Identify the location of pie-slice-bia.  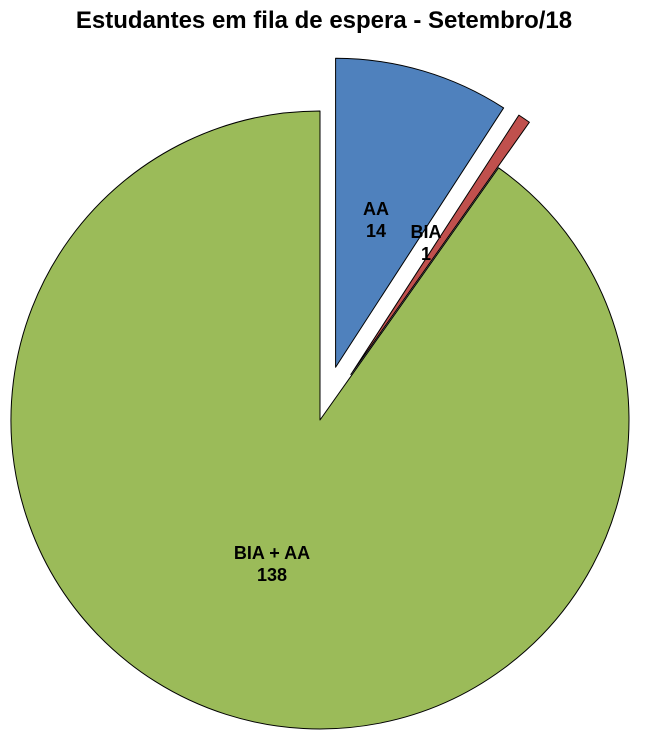
(440, 244).